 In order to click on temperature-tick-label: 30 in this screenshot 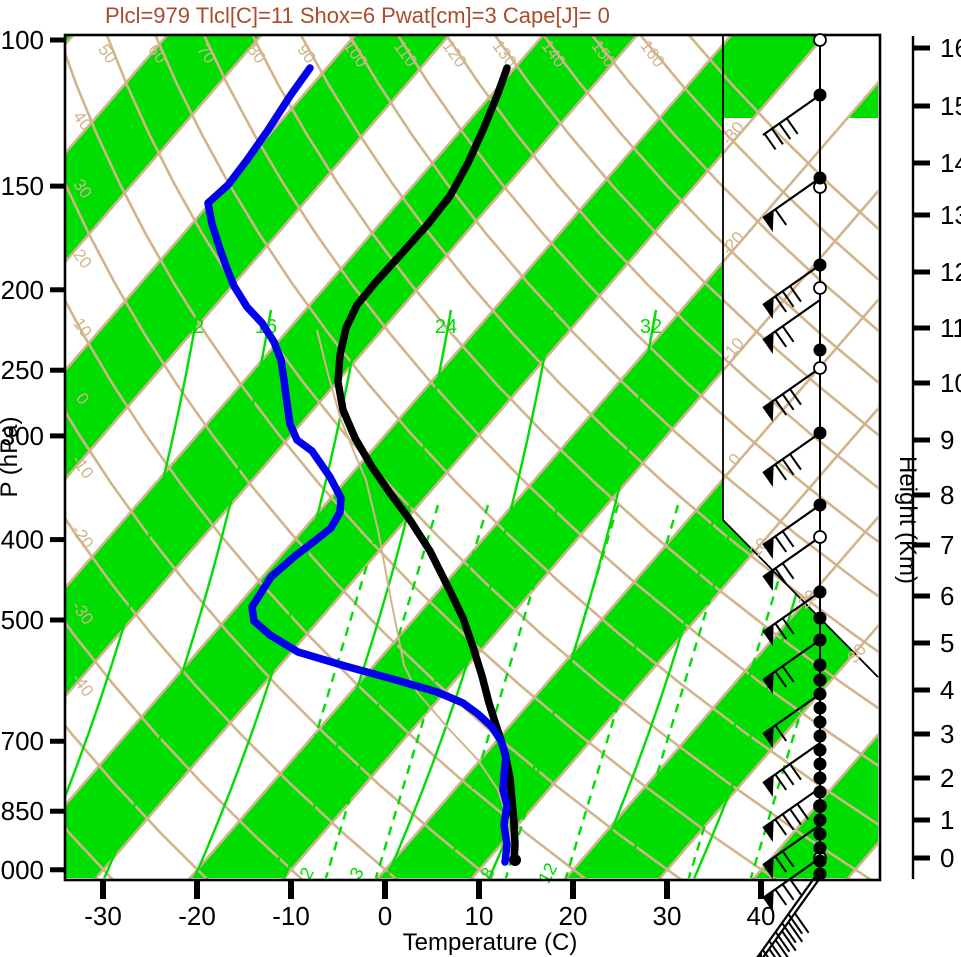, I will do `click(667, 916)`.